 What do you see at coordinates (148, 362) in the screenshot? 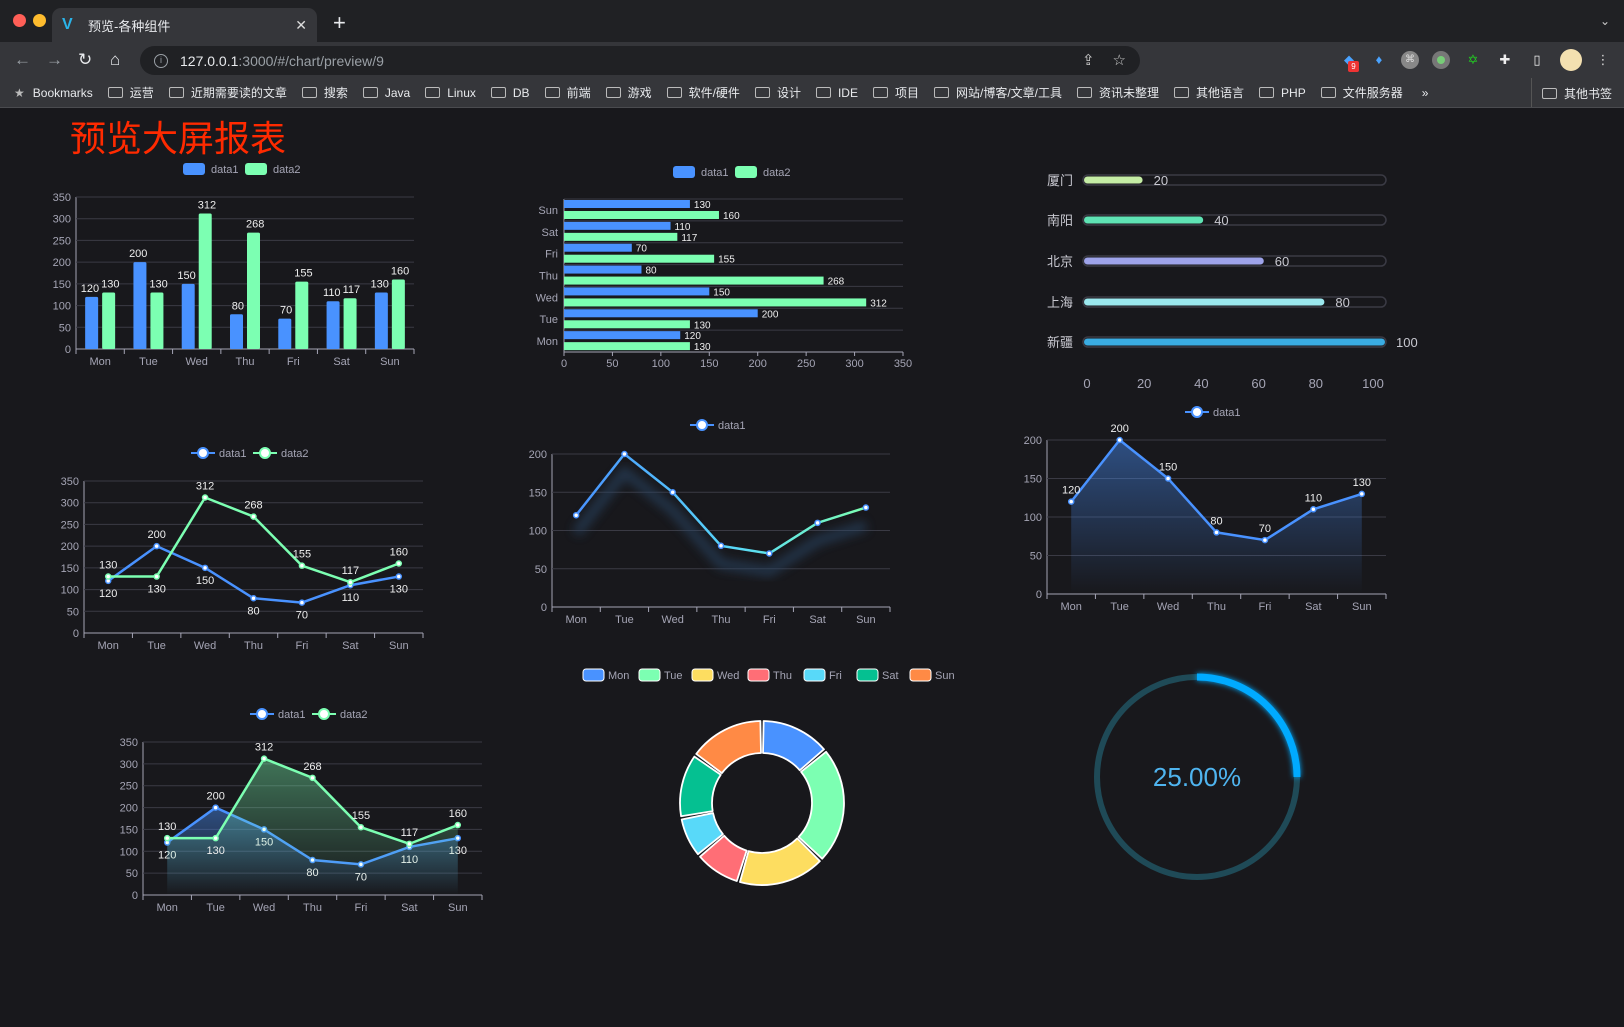
I see `x-tick-label: Tue` at bounding box center [148, 362].